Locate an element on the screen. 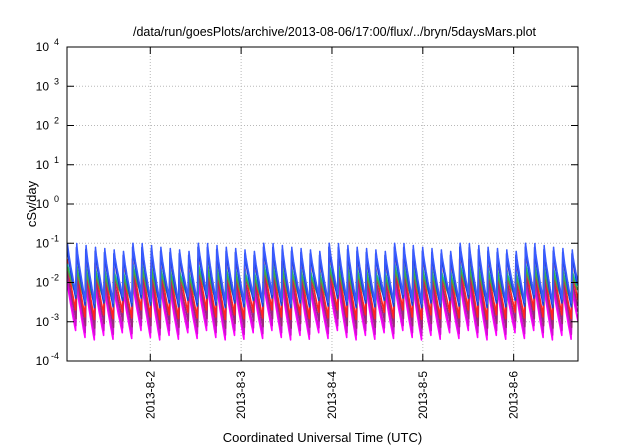 The image size is (640, 448). x-tick-label: 2013-8-2 is located at coordinates (150, 395).